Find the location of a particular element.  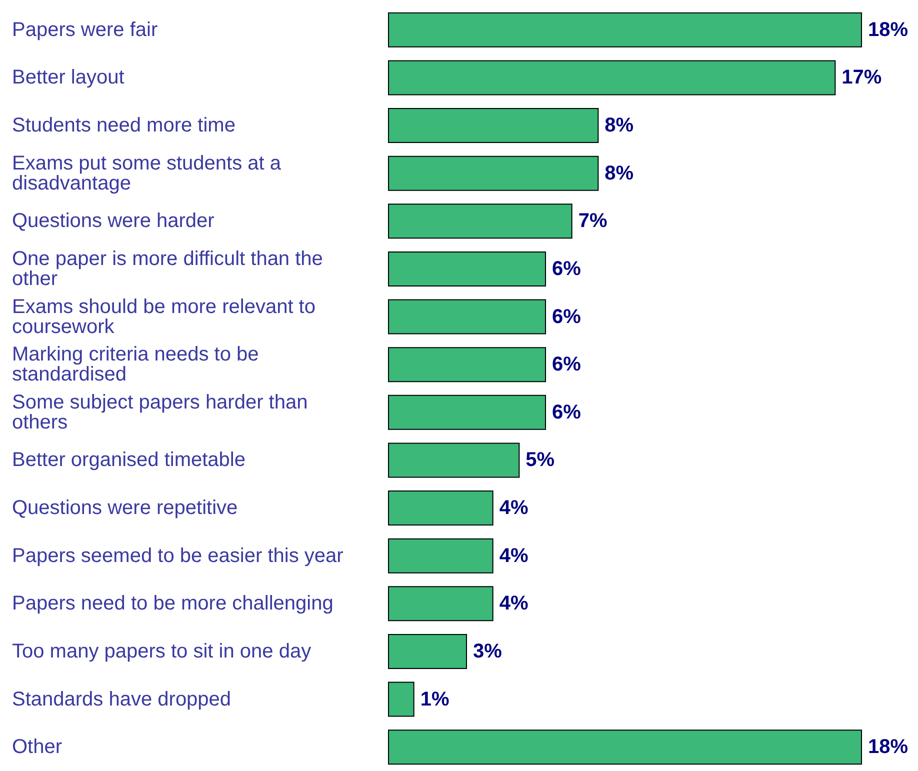

y-tick-label: Exams put some students at a disadvantage is located at coordinates (149, 173).